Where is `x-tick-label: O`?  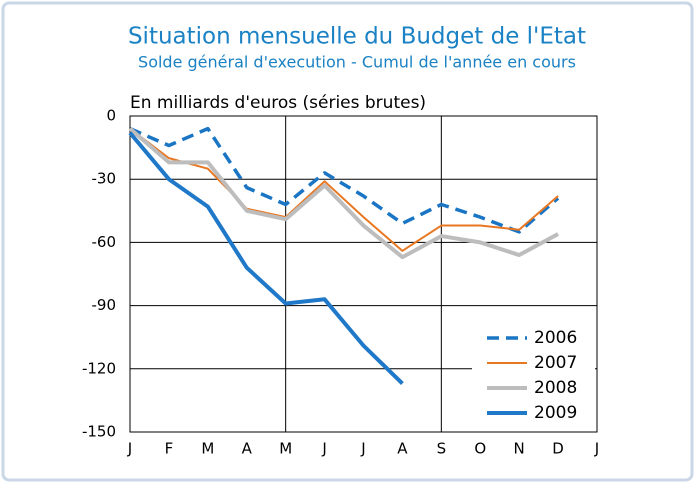 x-tick-label: O is located at coordinates (480, 449).